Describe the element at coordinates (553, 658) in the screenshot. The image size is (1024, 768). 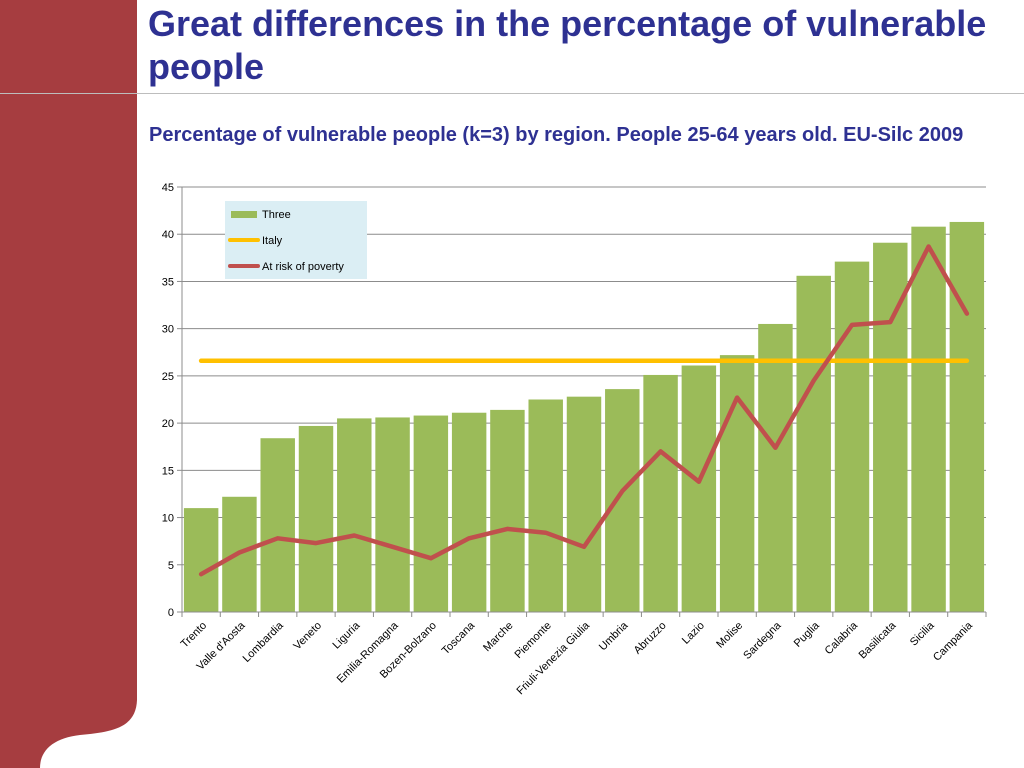
I see `x-tick-label: Friuli-Venezia Giulia` at that location.